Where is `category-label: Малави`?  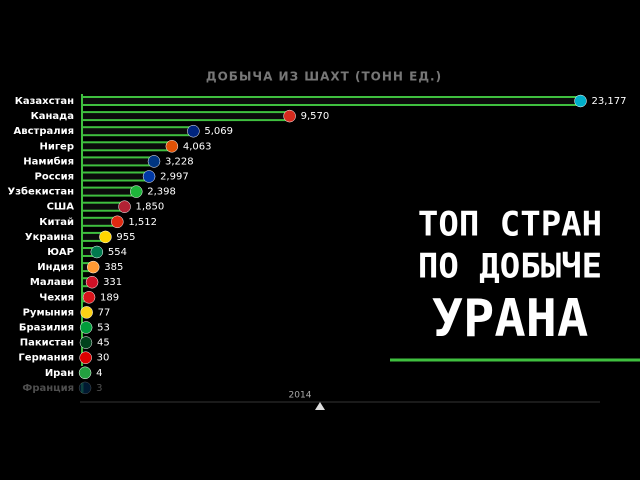 category-label: Малави is located at coordinates (52, 282).